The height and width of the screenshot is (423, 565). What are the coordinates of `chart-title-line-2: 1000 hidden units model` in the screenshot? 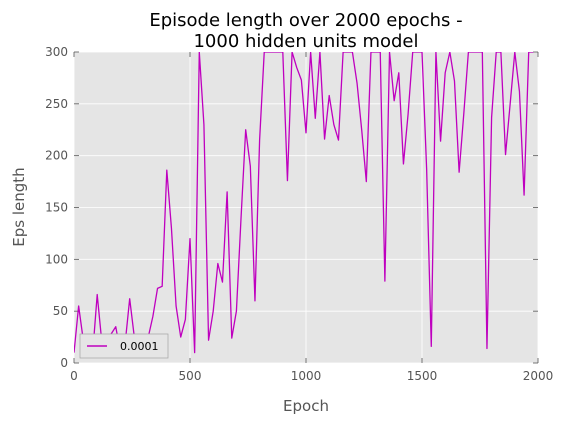 It's located at (305, 41).